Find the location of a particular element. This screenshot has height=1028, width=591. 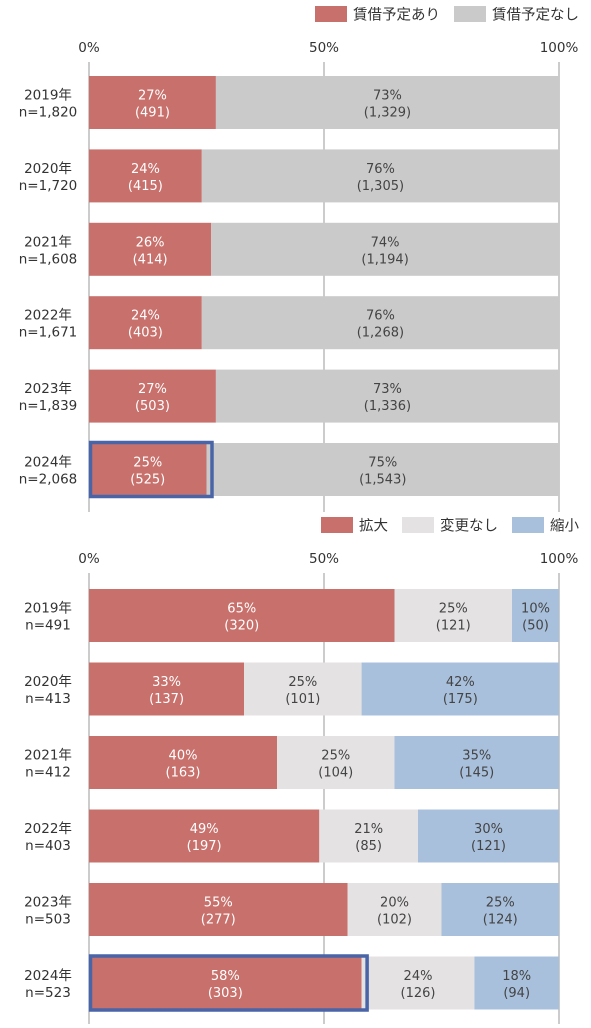

data-label-0-1: 33% is located at coordinates (166, 682).